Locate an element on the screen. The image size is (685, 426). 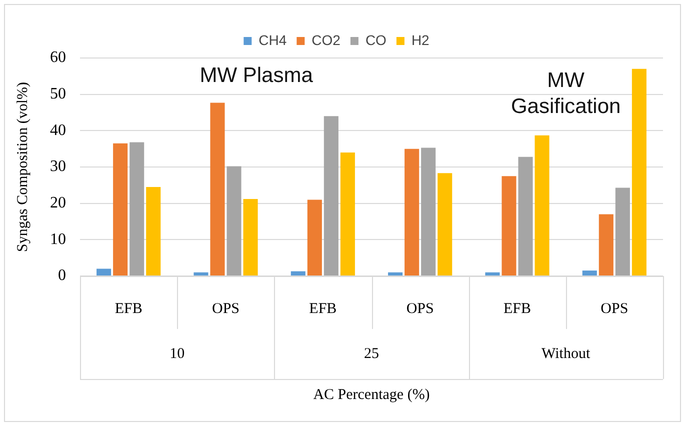
annotation: MW Gasification is located at coordinates (565, 93).